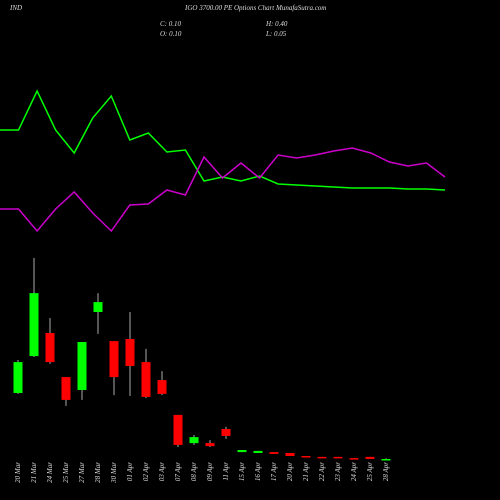  I want to click on title-left: IND, so click(15, 8).